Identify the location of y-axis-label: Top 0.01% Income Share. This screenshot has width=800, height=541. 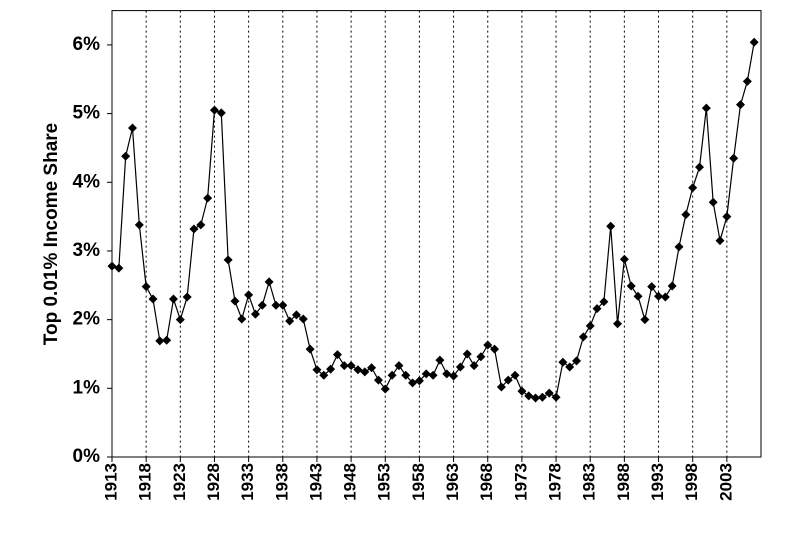
(51, 234).